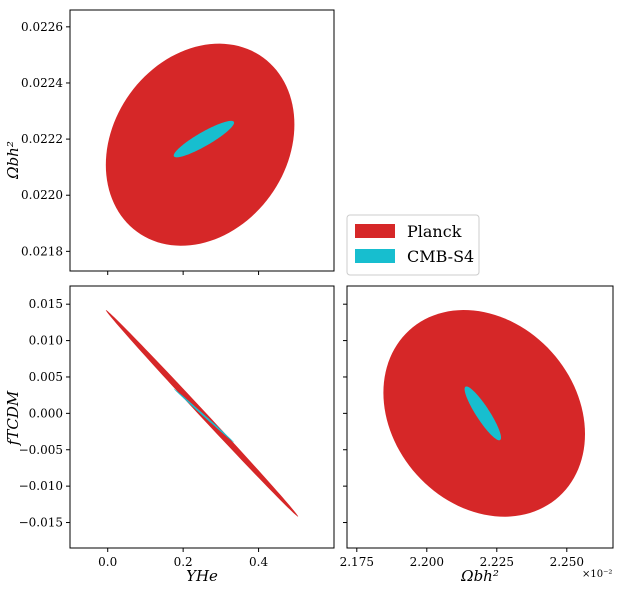 This screenshot has width=623, height=594. I want to click on top-left-ellipse-cmb-s4, so click(204, 139).